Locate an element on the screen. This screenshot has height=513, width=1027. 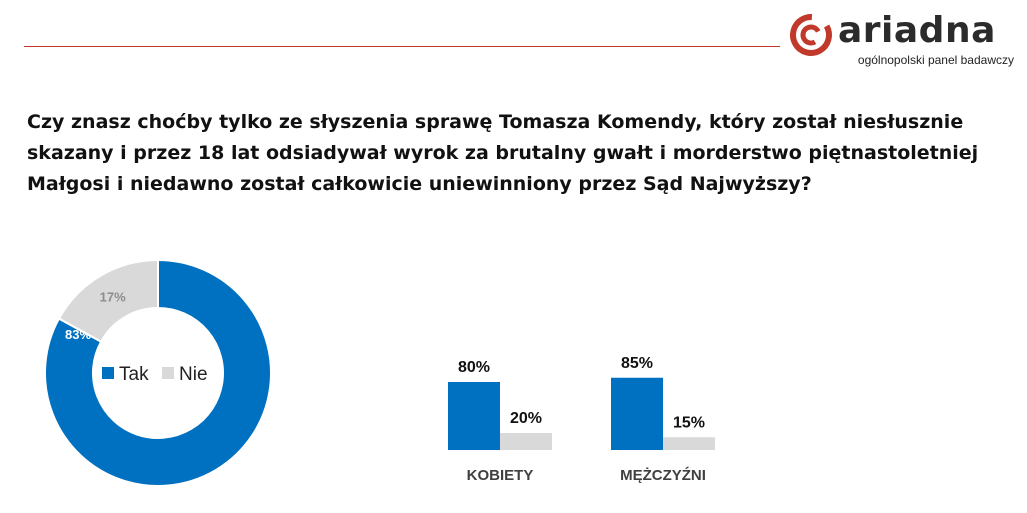
brand-tagline: ogólnopolski panel badawczy is located at coordinates (935, 60).